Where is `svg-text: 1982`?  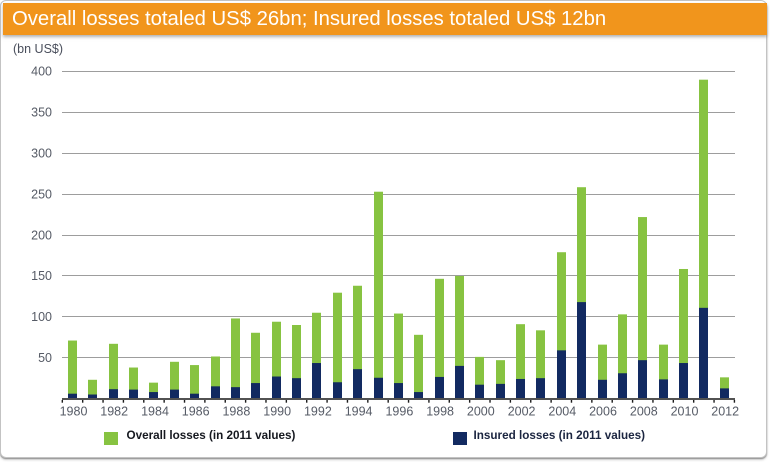
svg-text: 1982 is located at coordinates (114, 412).